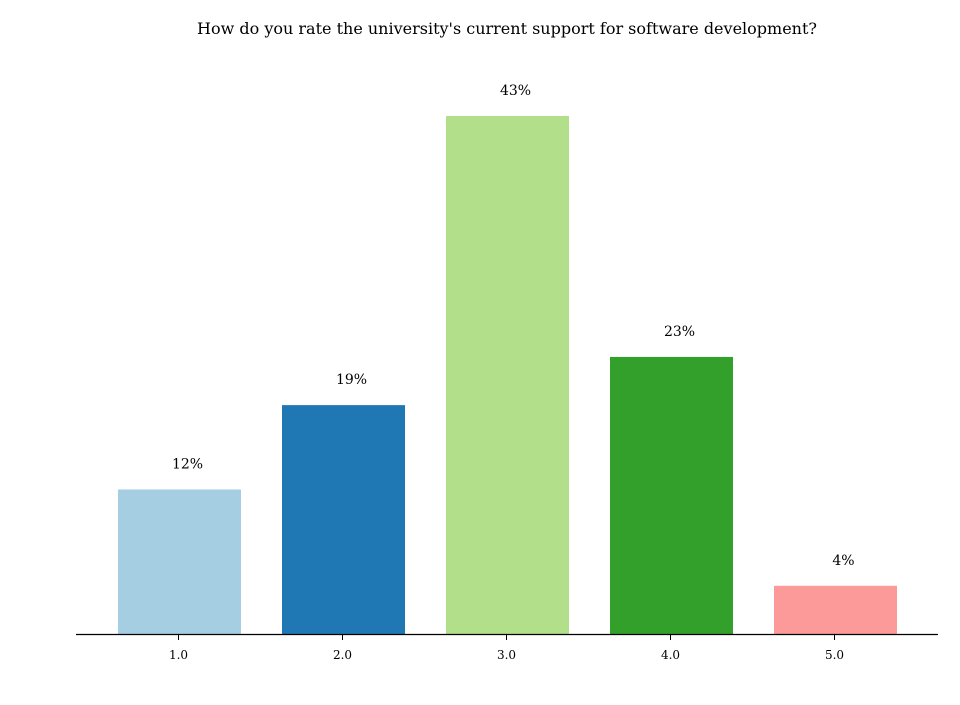 This screenshot has height=705, width=960. Describe the element at coordinates (507, 375) in the screenshot. I see `bar-3.0` at that location.